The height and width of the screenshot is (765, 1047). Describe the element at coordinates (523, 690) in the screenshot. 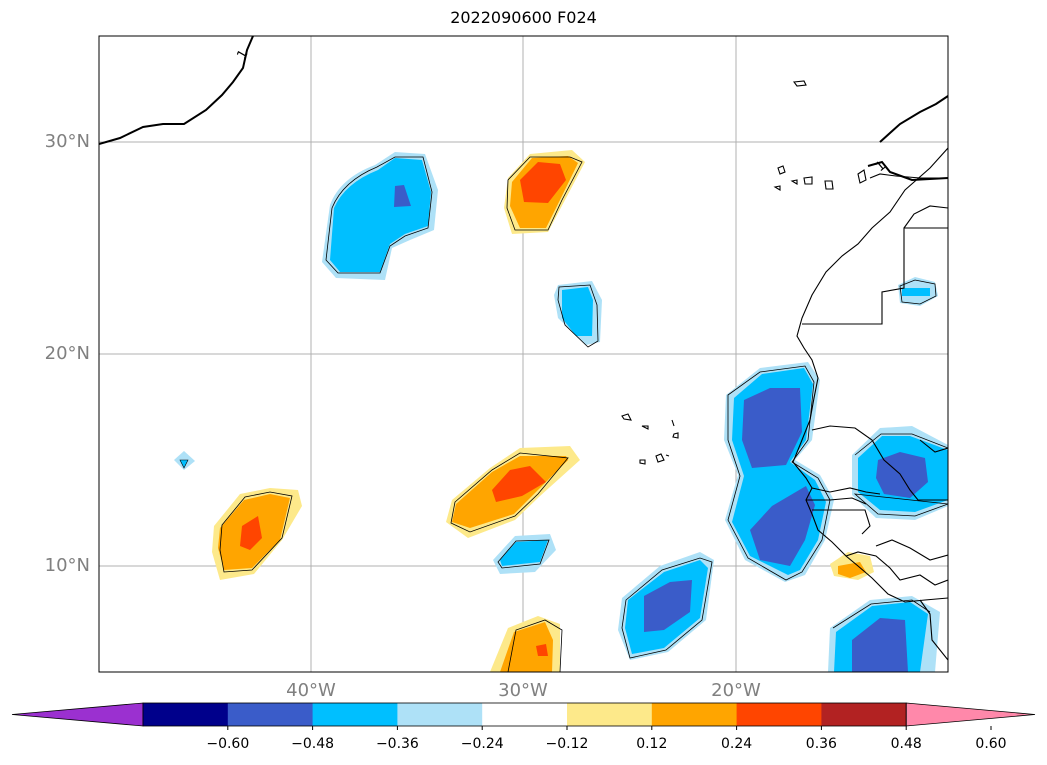

I see `lon-label-30w: 30°W` at that location.